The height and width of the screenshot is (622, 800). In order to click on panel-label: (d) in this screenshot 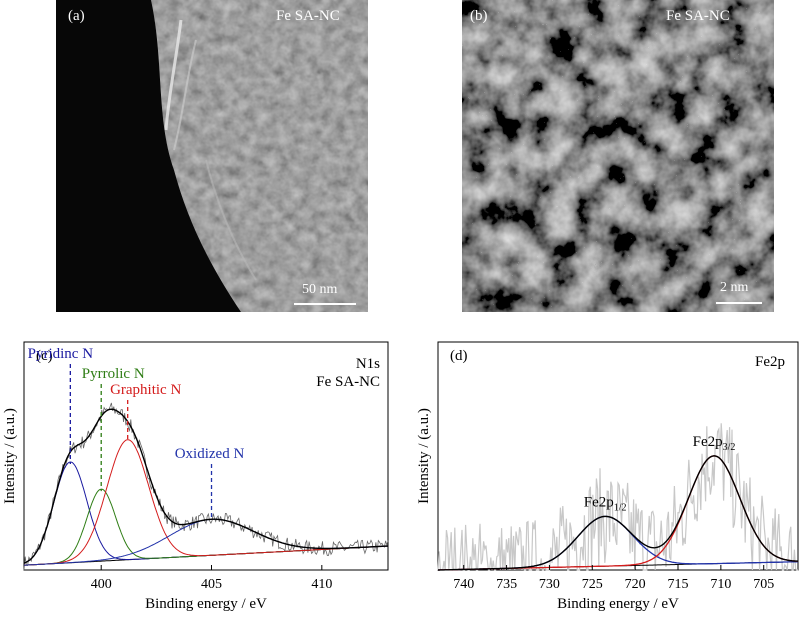, I will do `click(459, 356)`.